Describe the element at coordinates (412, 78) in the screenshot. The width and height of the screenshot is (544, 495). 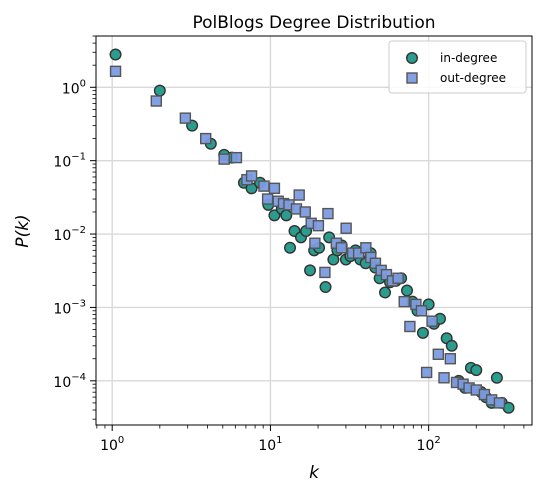
I see `legend-marker-out-degree` at that location.